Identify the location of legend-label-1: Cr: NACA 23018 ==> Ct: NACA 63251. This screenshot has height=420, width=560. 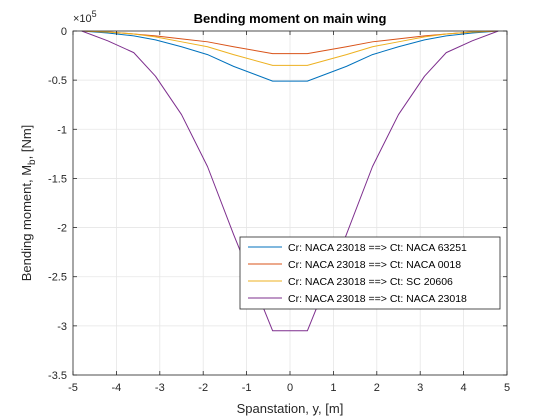
(377, 248).